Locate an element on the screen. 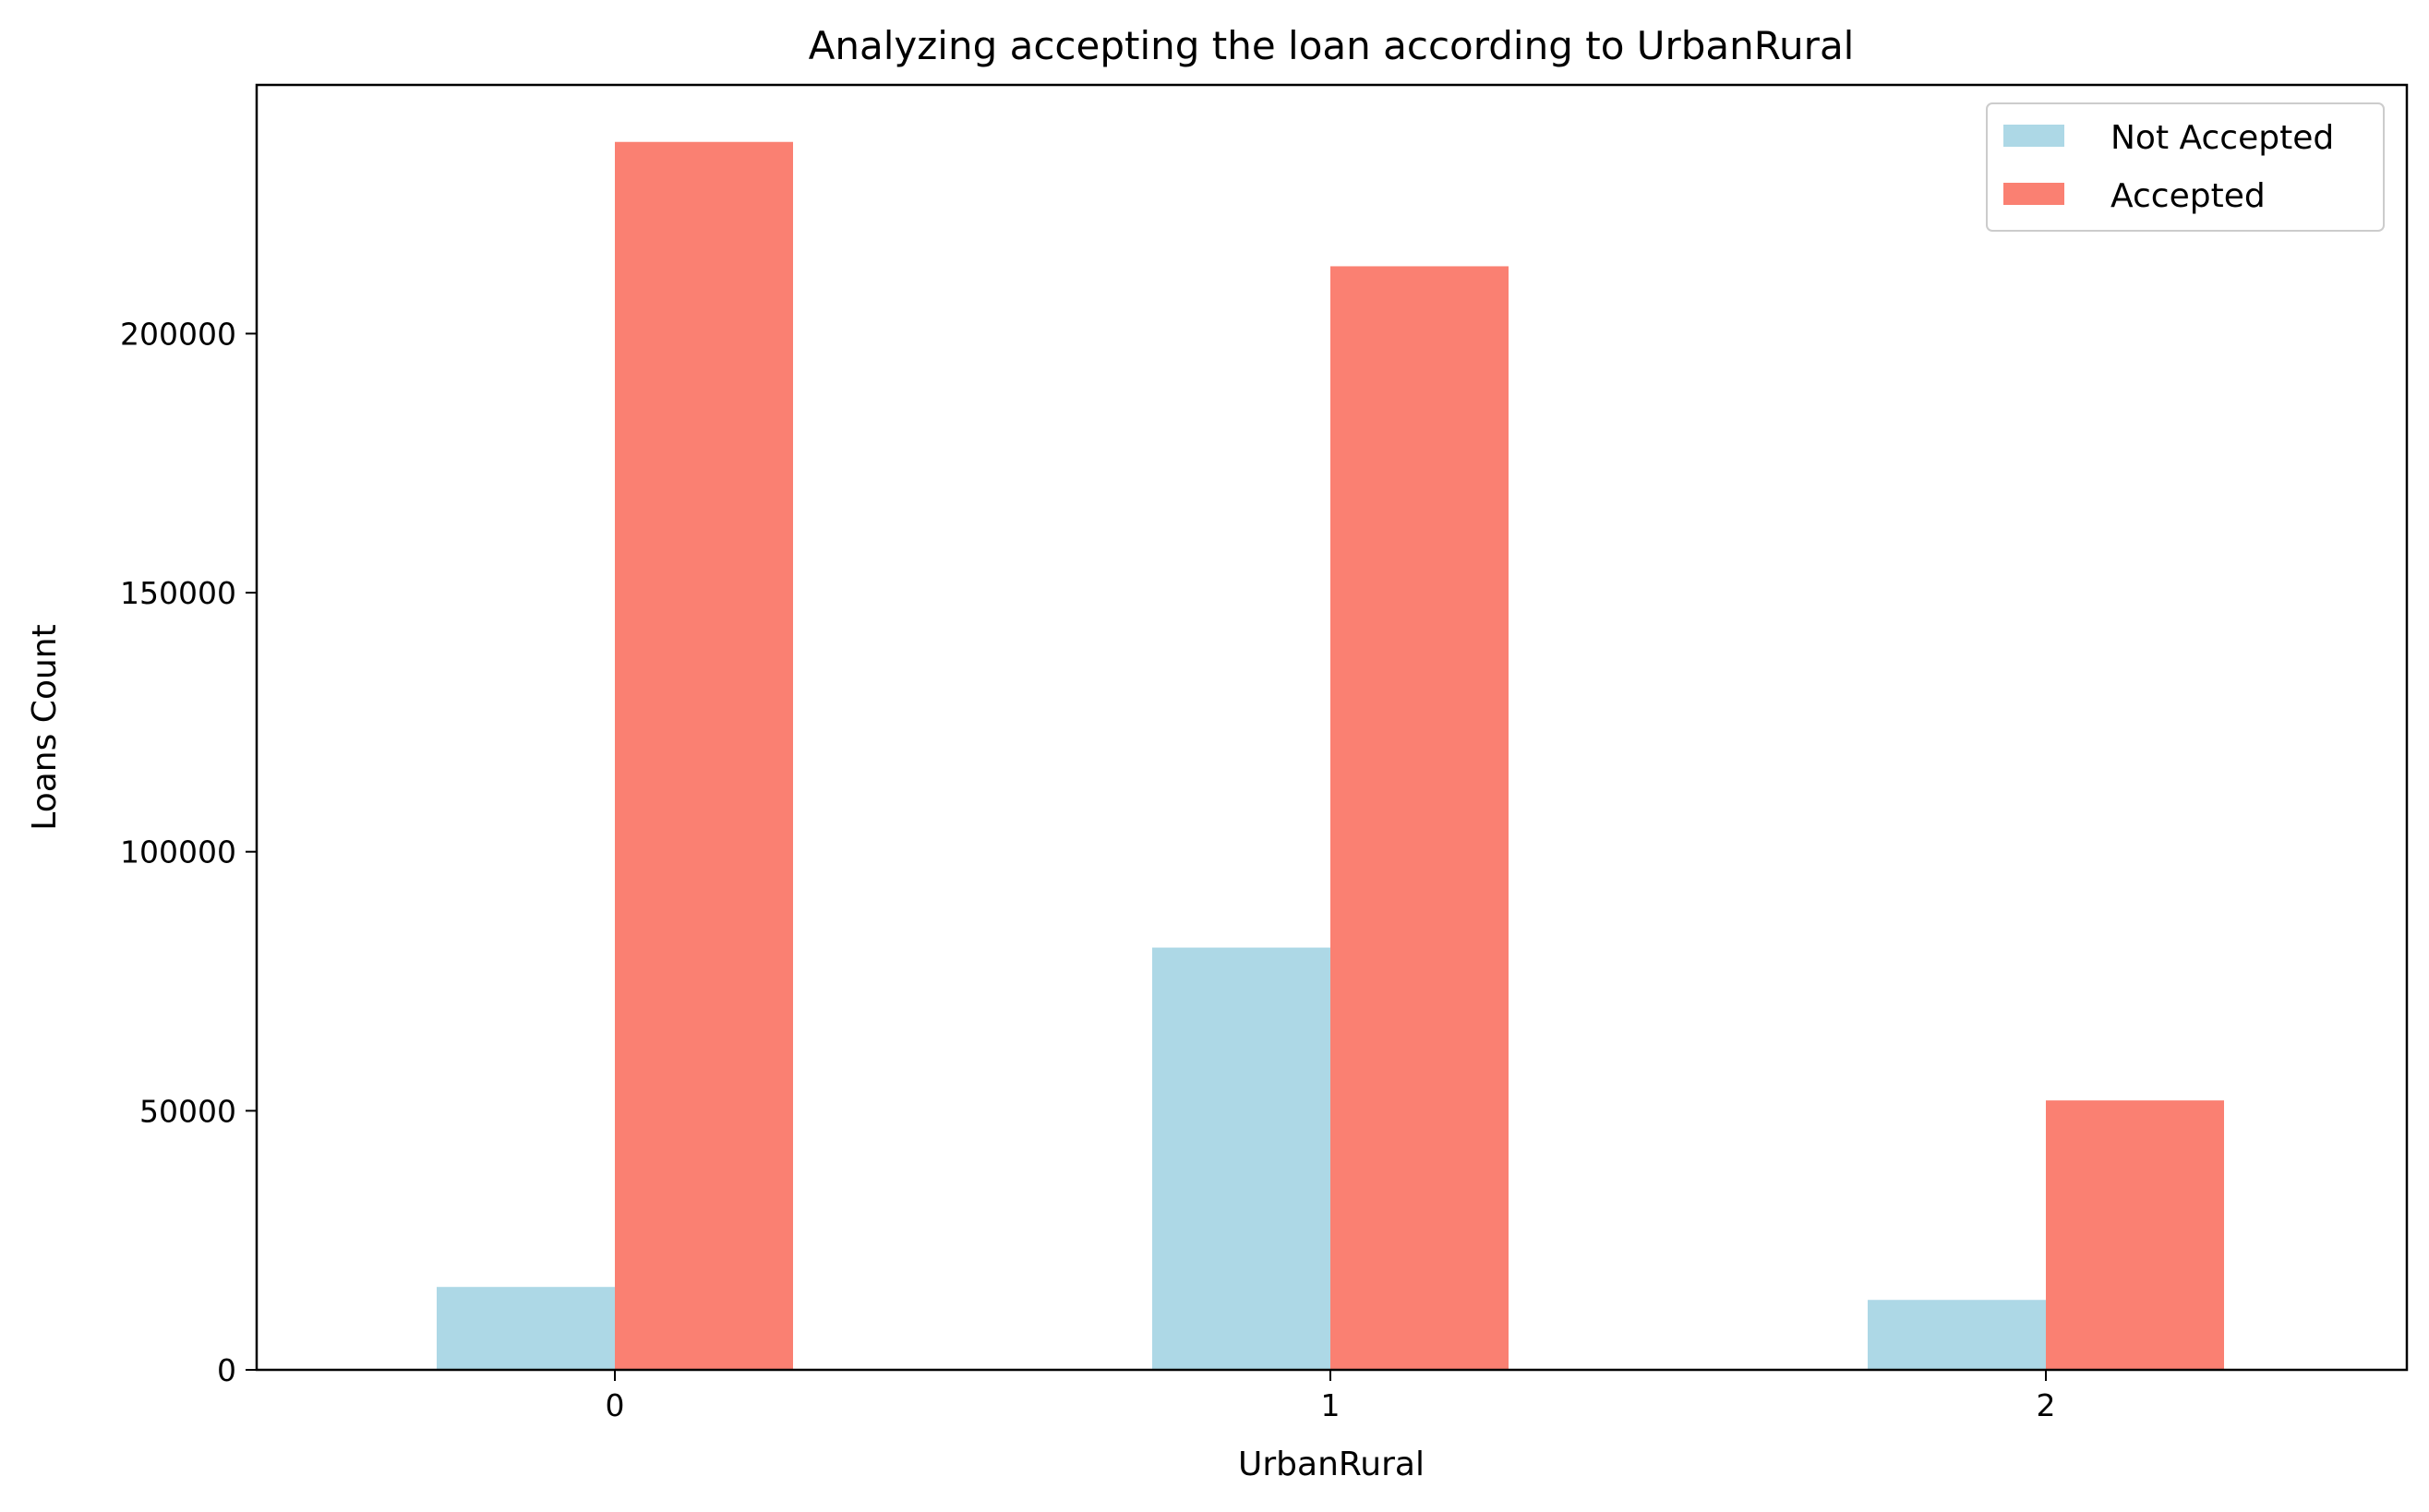  legend: Not Accepted Accepted is located at coordinates (2185, 167).